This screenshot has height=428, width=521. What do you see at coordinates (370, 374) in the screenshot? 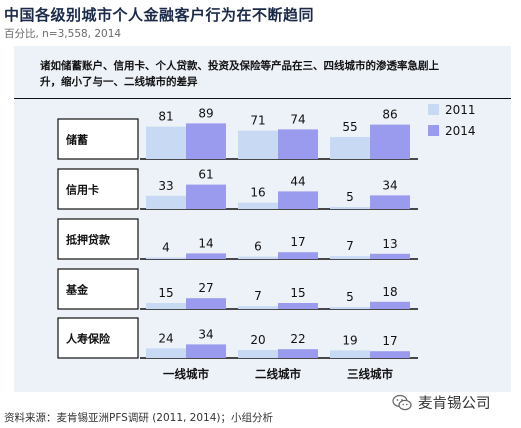
I see `x-tick-label: 三线城市` at bounding box center [370, 374].